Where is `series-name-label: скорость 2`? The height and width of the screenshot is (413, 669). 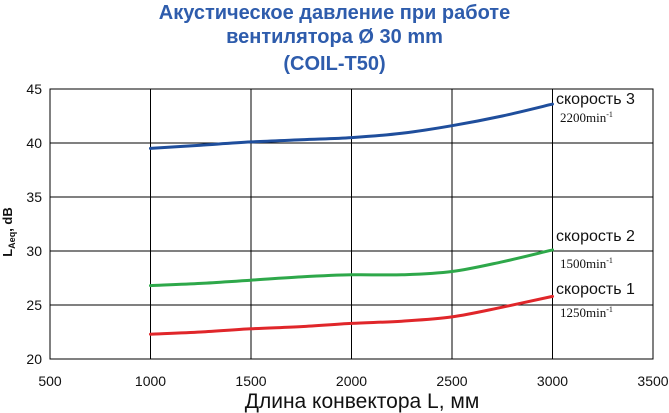 series-name-label: скорость 2 is located at coordinates (595, 236).